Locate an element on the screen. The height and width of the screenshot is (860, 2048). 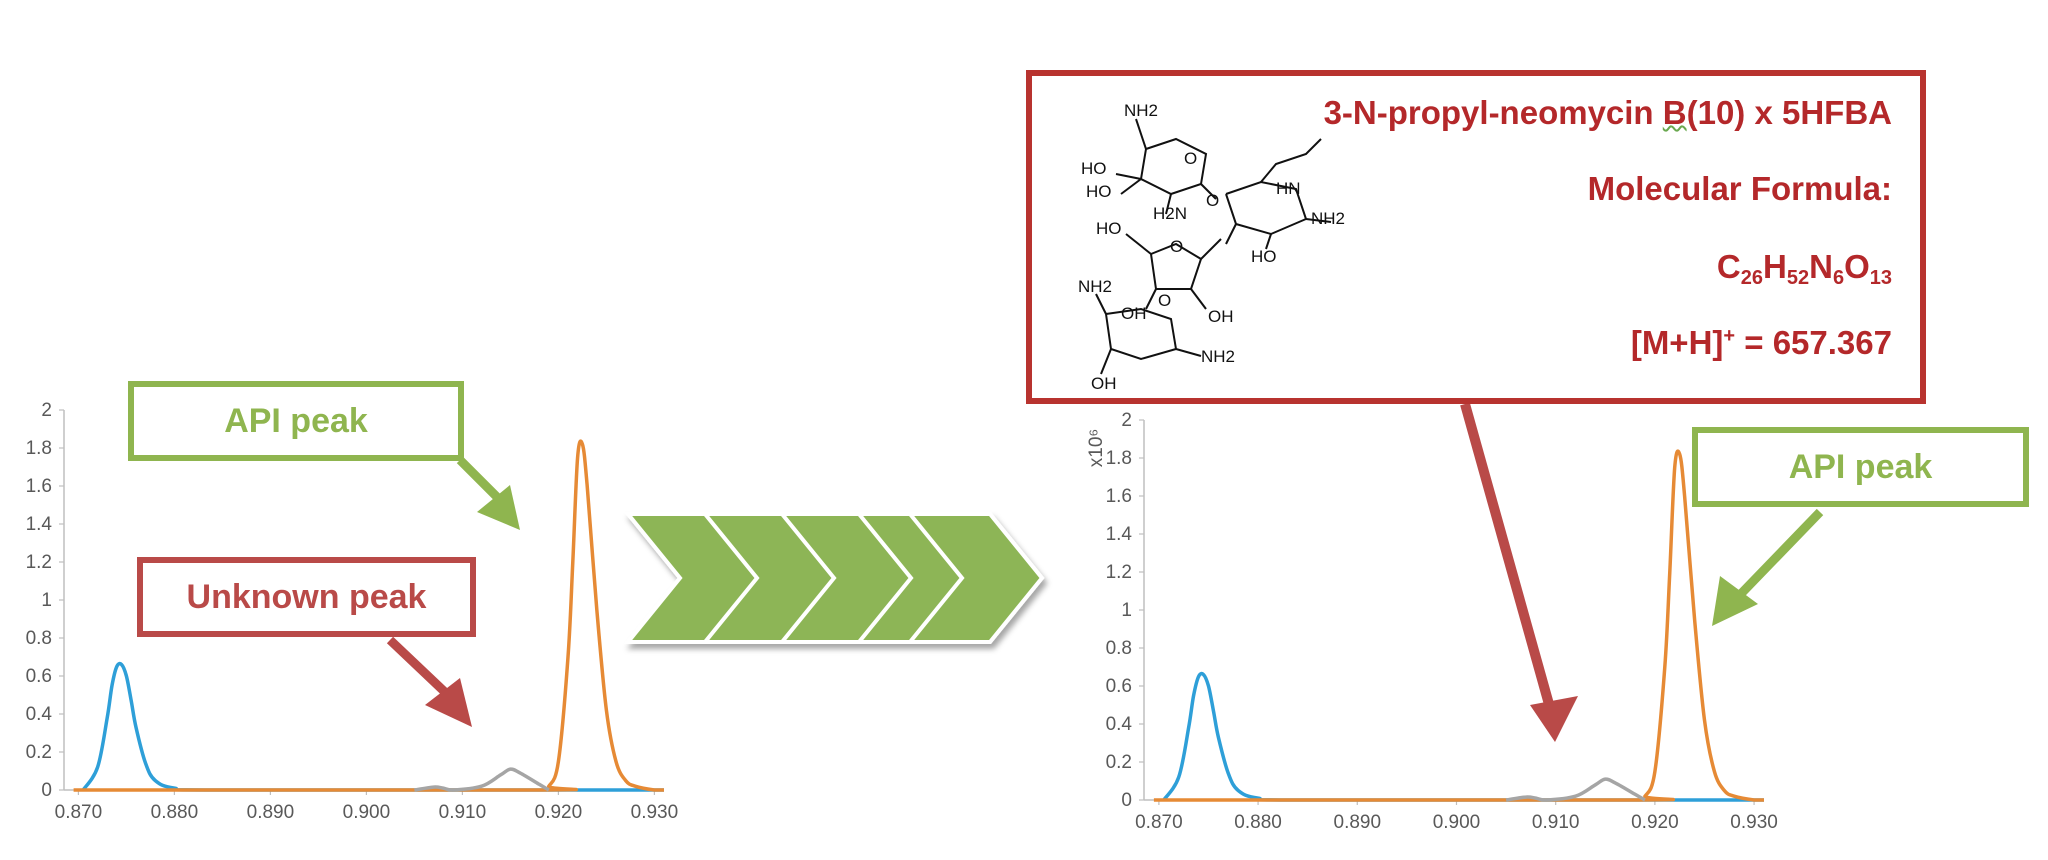
unknown-arrow is located at coordinates (419, 667).